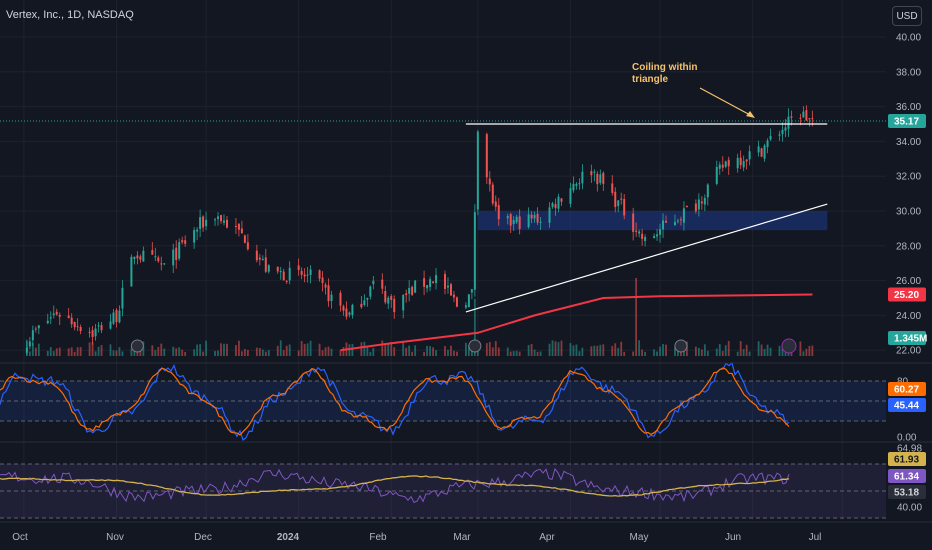 This screenshot has height=550, width=932. Describe the element at coordinates (395, 401) in the screenshot. I see `stoch-d-line` at that location.